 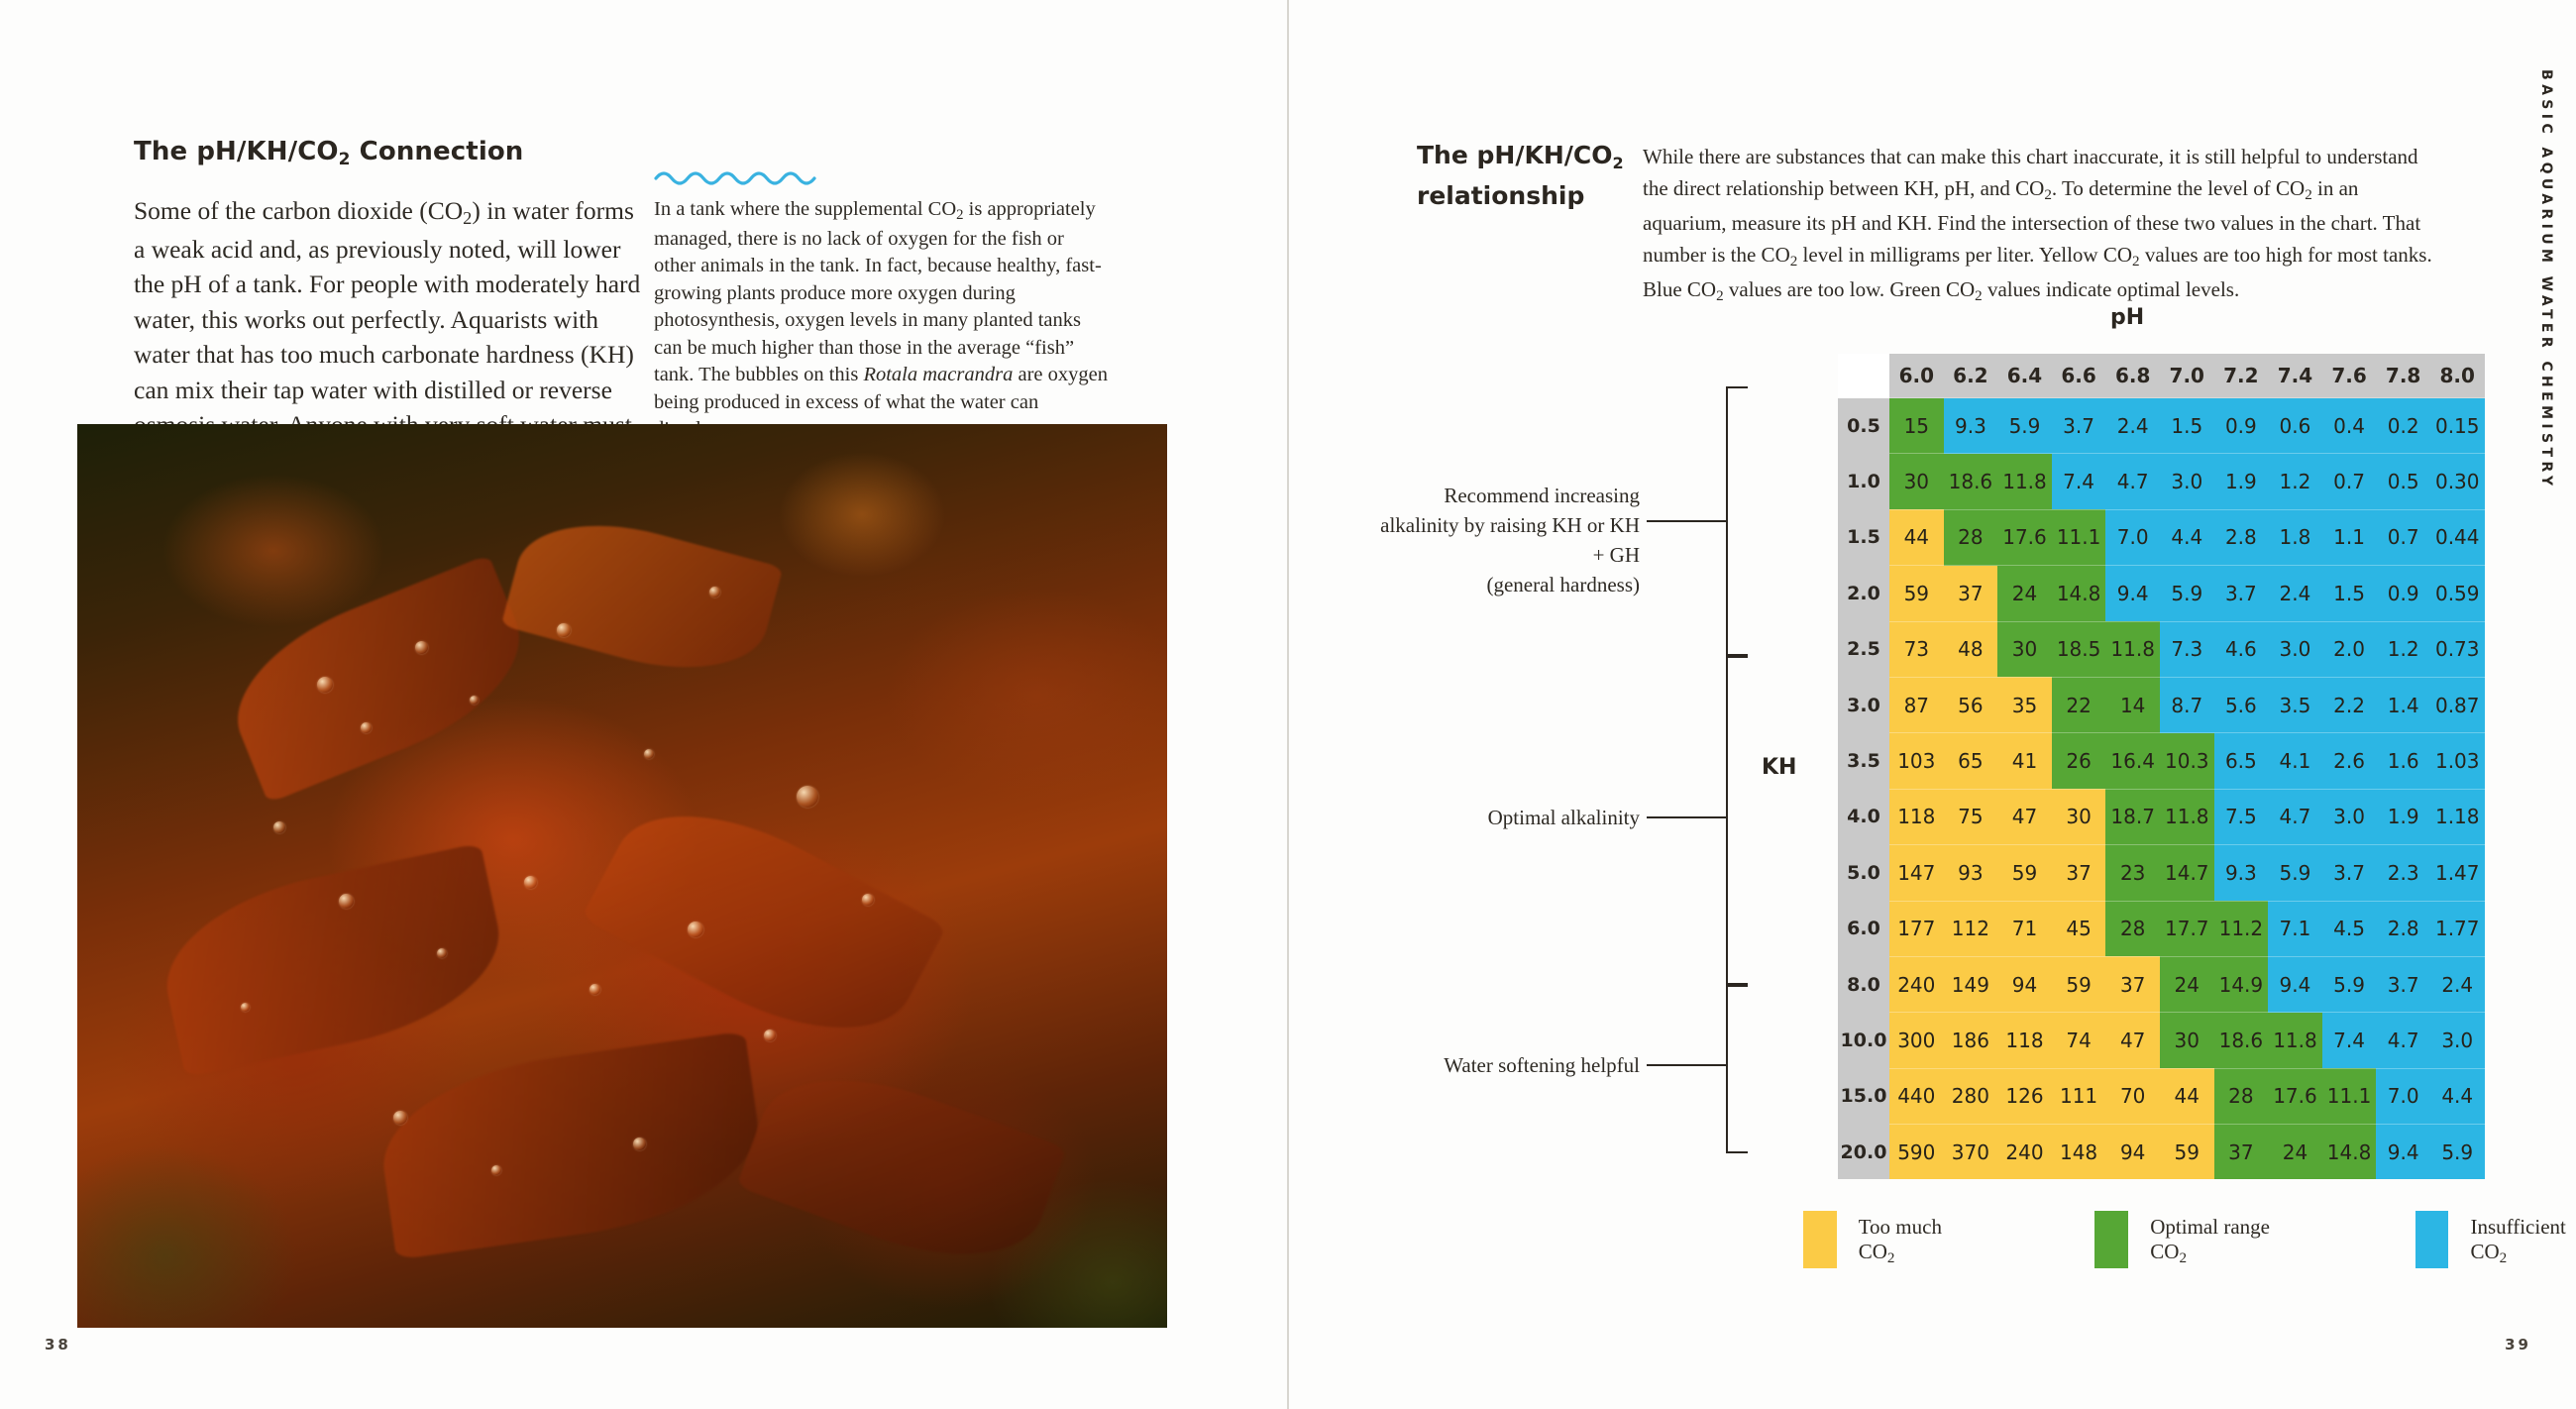 I want to click on table-corner-cell, so click(x=1863, y=376).